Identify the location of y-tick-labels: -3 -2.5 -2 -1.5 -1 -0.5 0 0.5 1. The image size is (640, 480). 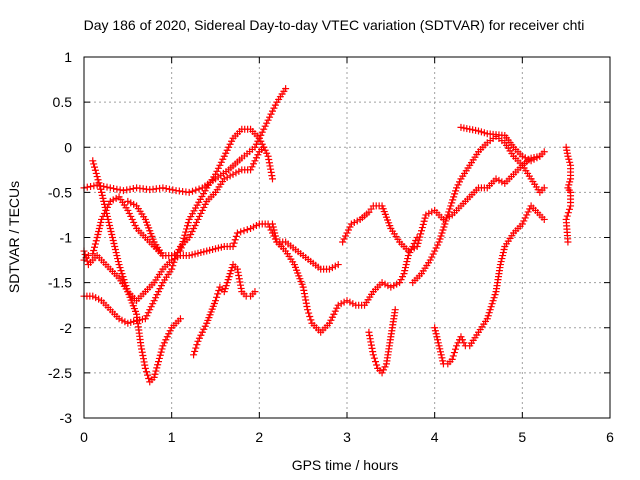
(60, 237).